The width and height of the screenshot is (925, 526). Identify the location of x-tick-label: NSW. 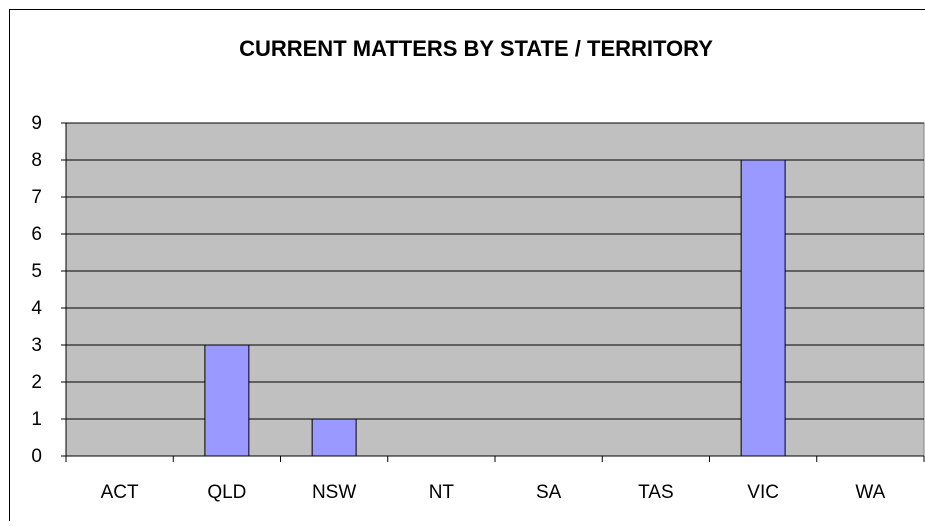
(334, 492).